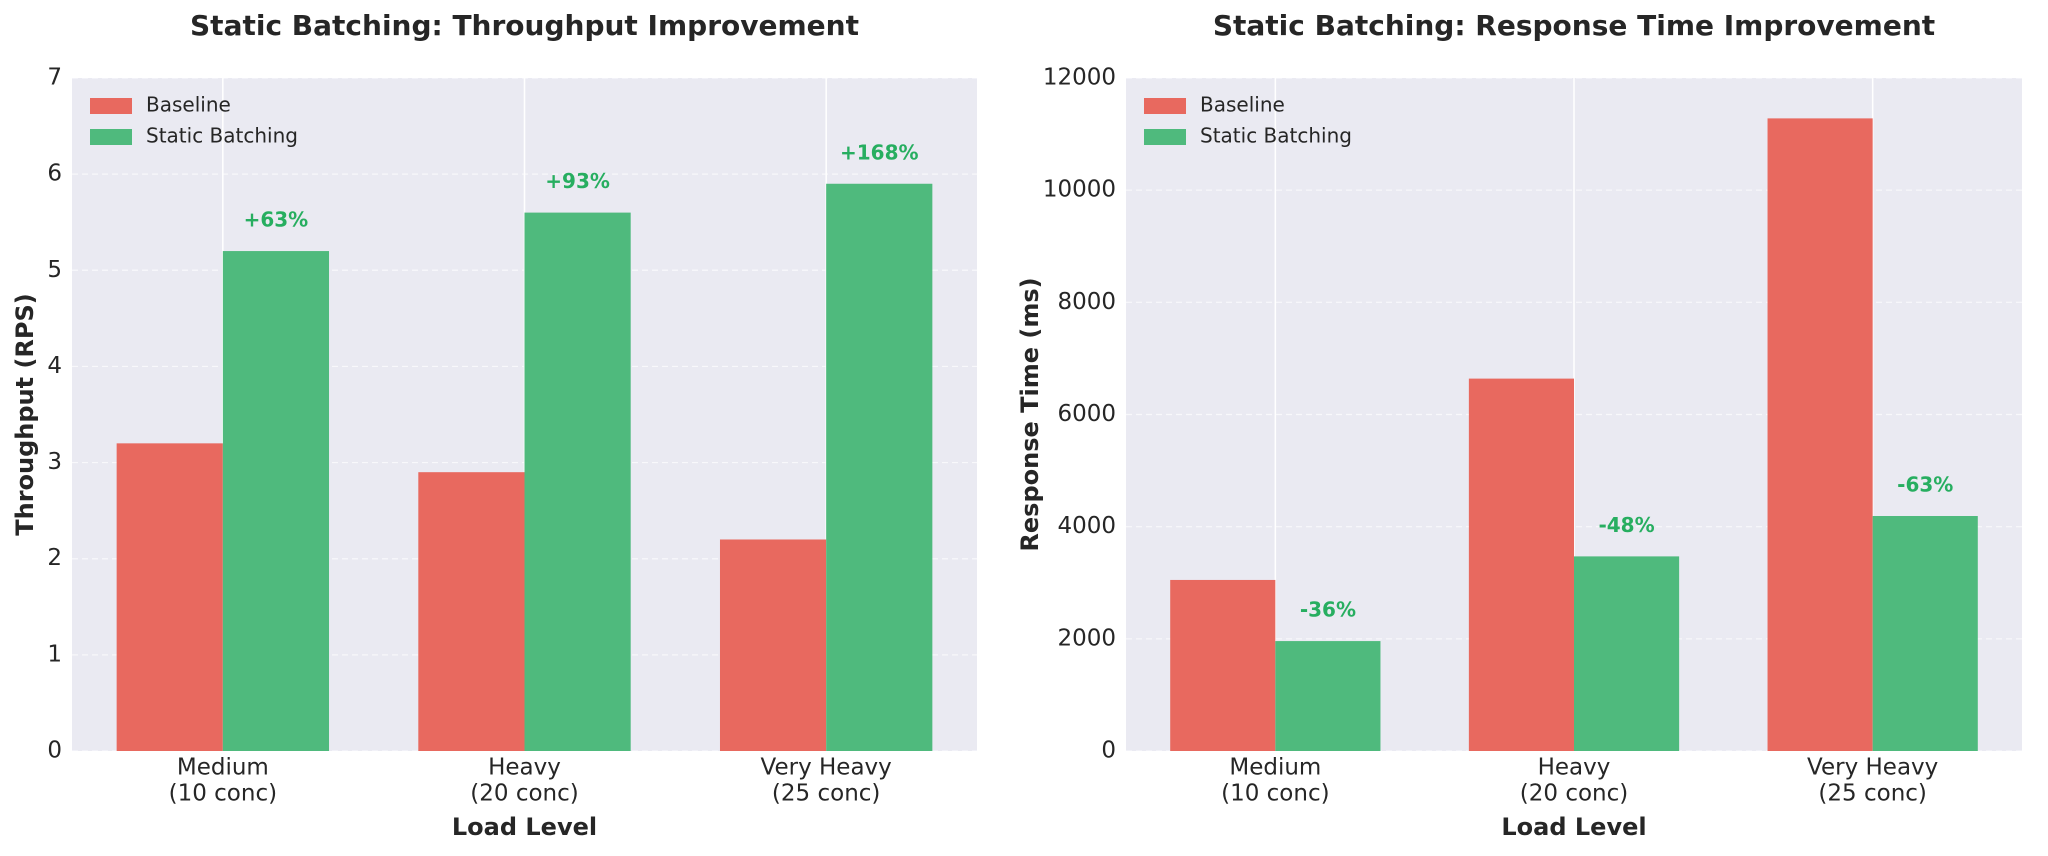 The width and height of the screenshot is (2048, 856). What do you see at coordinates (879, 152) in the screenshot?
I see `bar-annotation: +168%` at bounding box center [879, 152].